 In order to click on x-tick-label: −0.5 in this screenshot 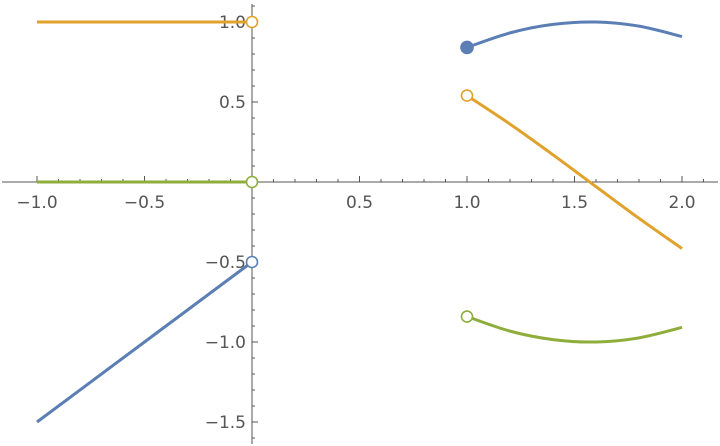, I will do `click(144, 203)`.